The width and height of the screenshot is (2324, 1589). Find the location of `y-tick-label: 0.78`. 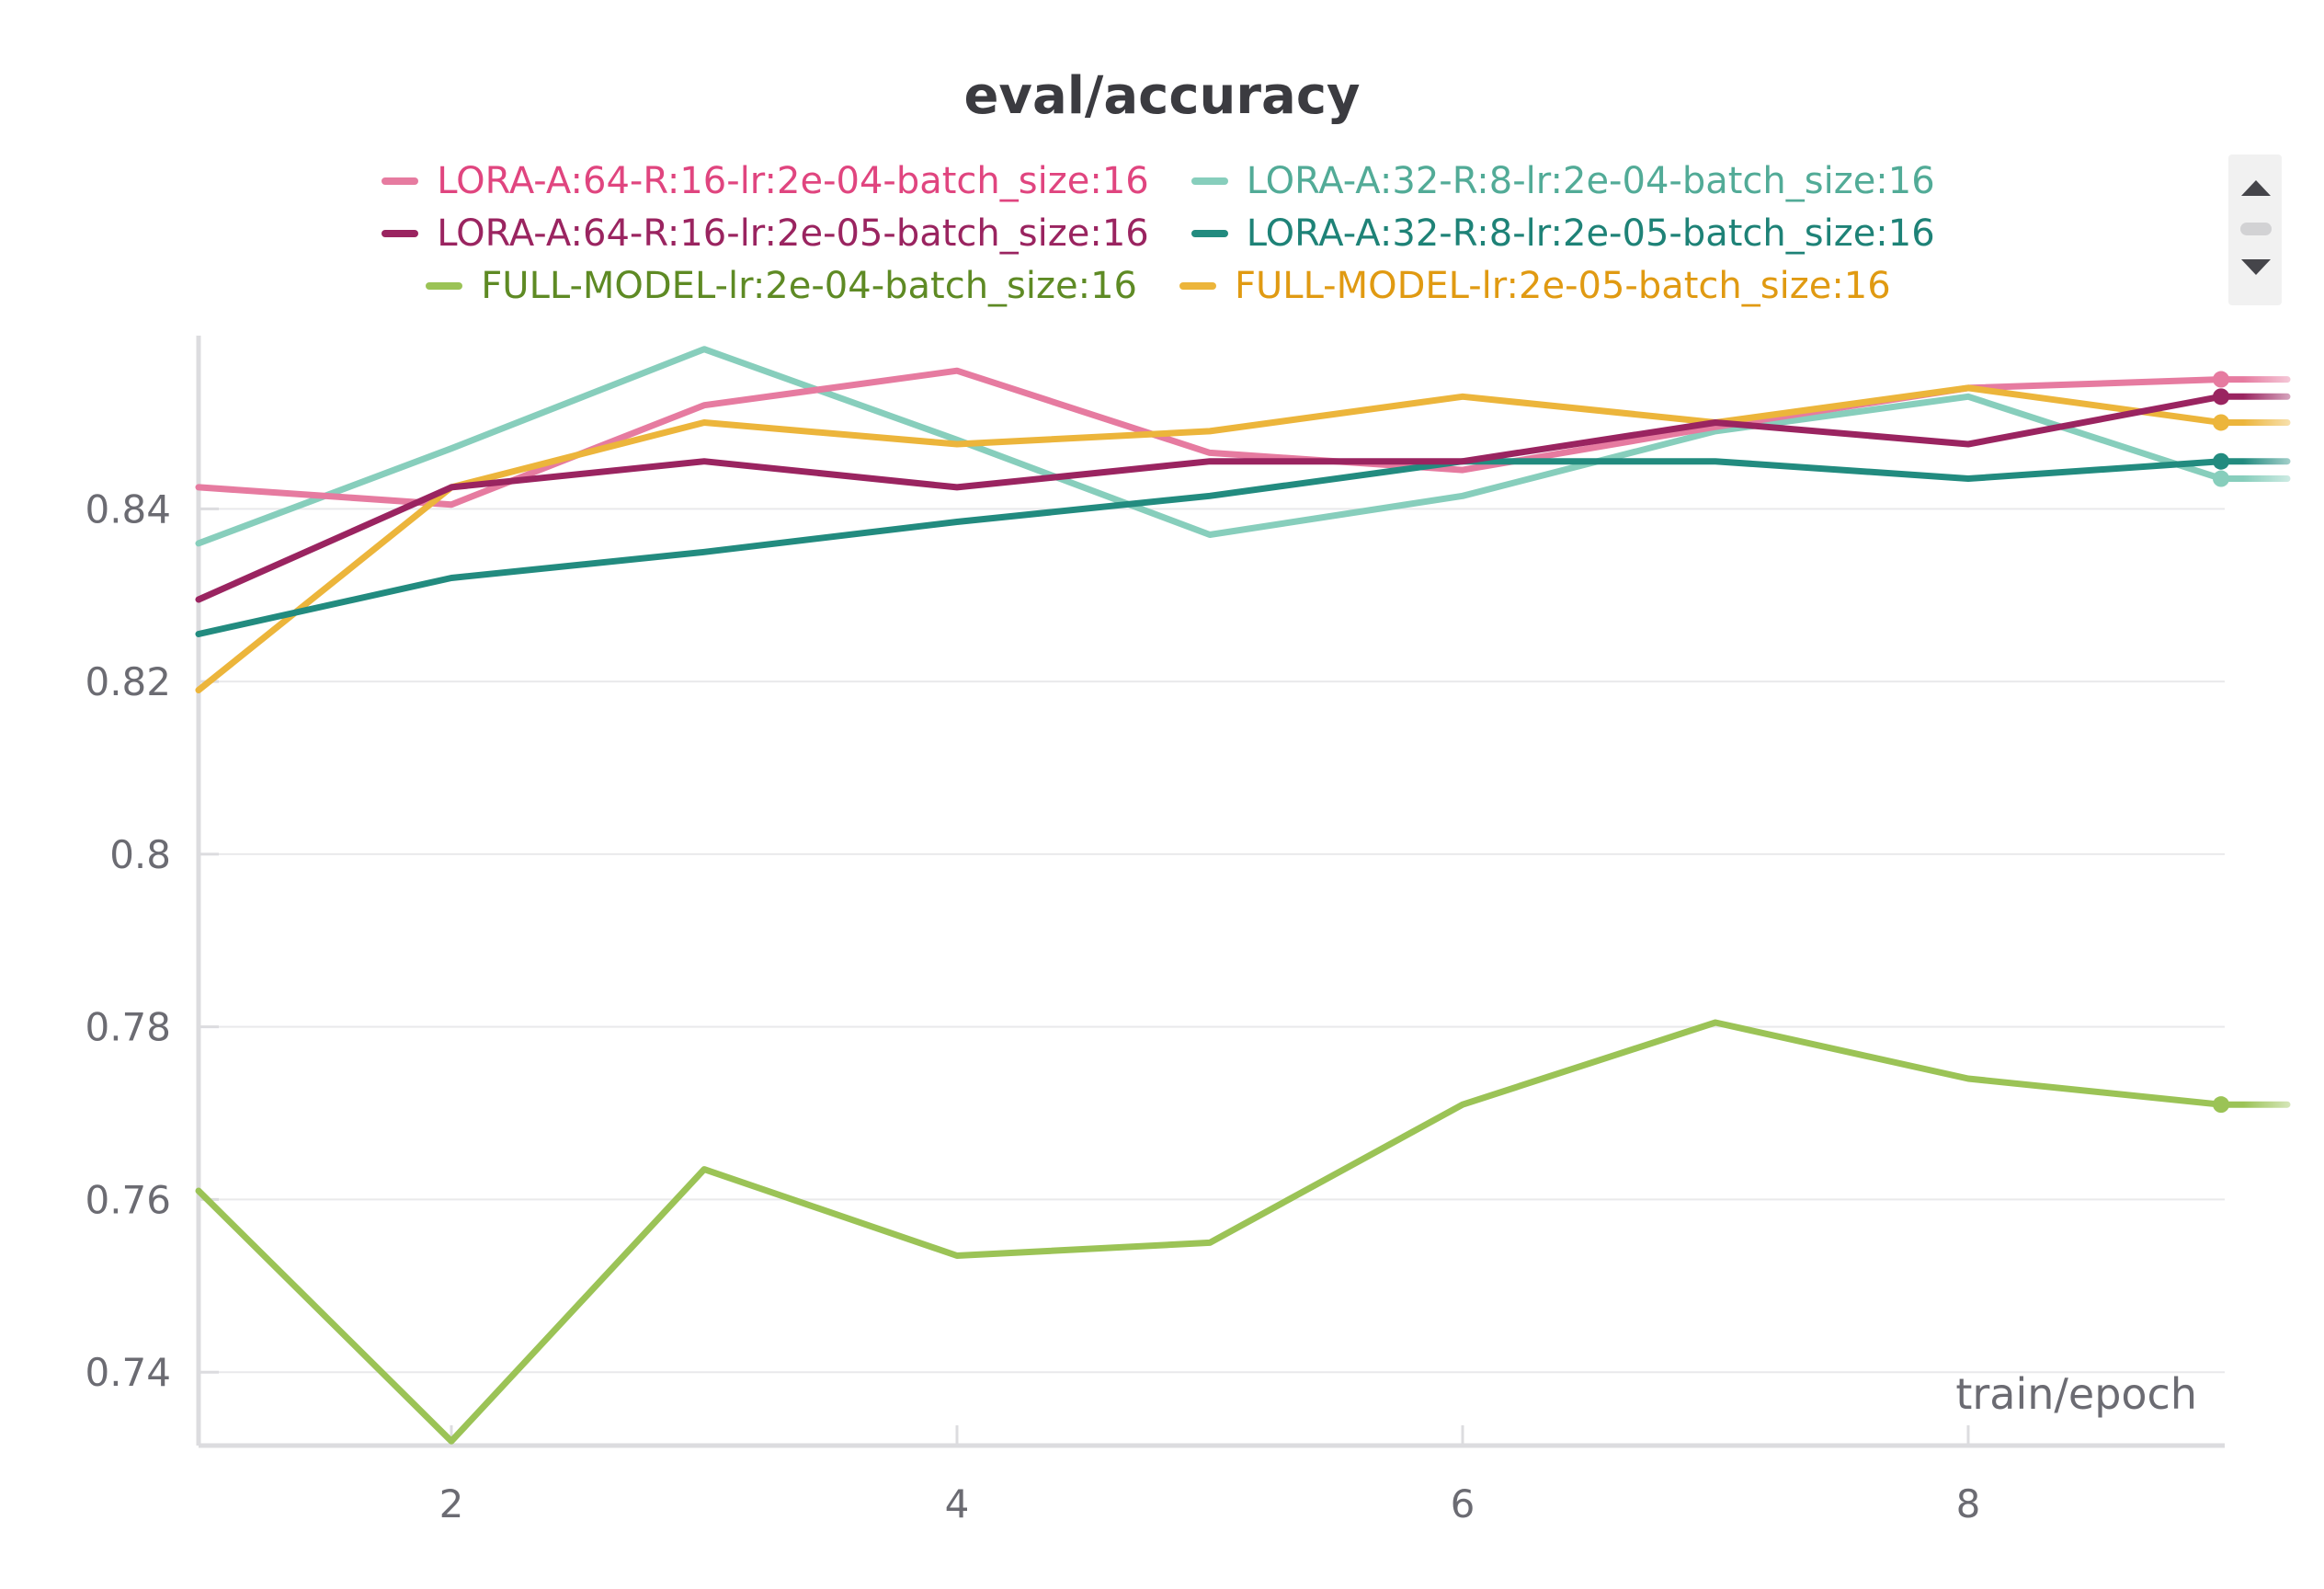

y-tick-label: 0.78 is located at coordinates (128, 1028).